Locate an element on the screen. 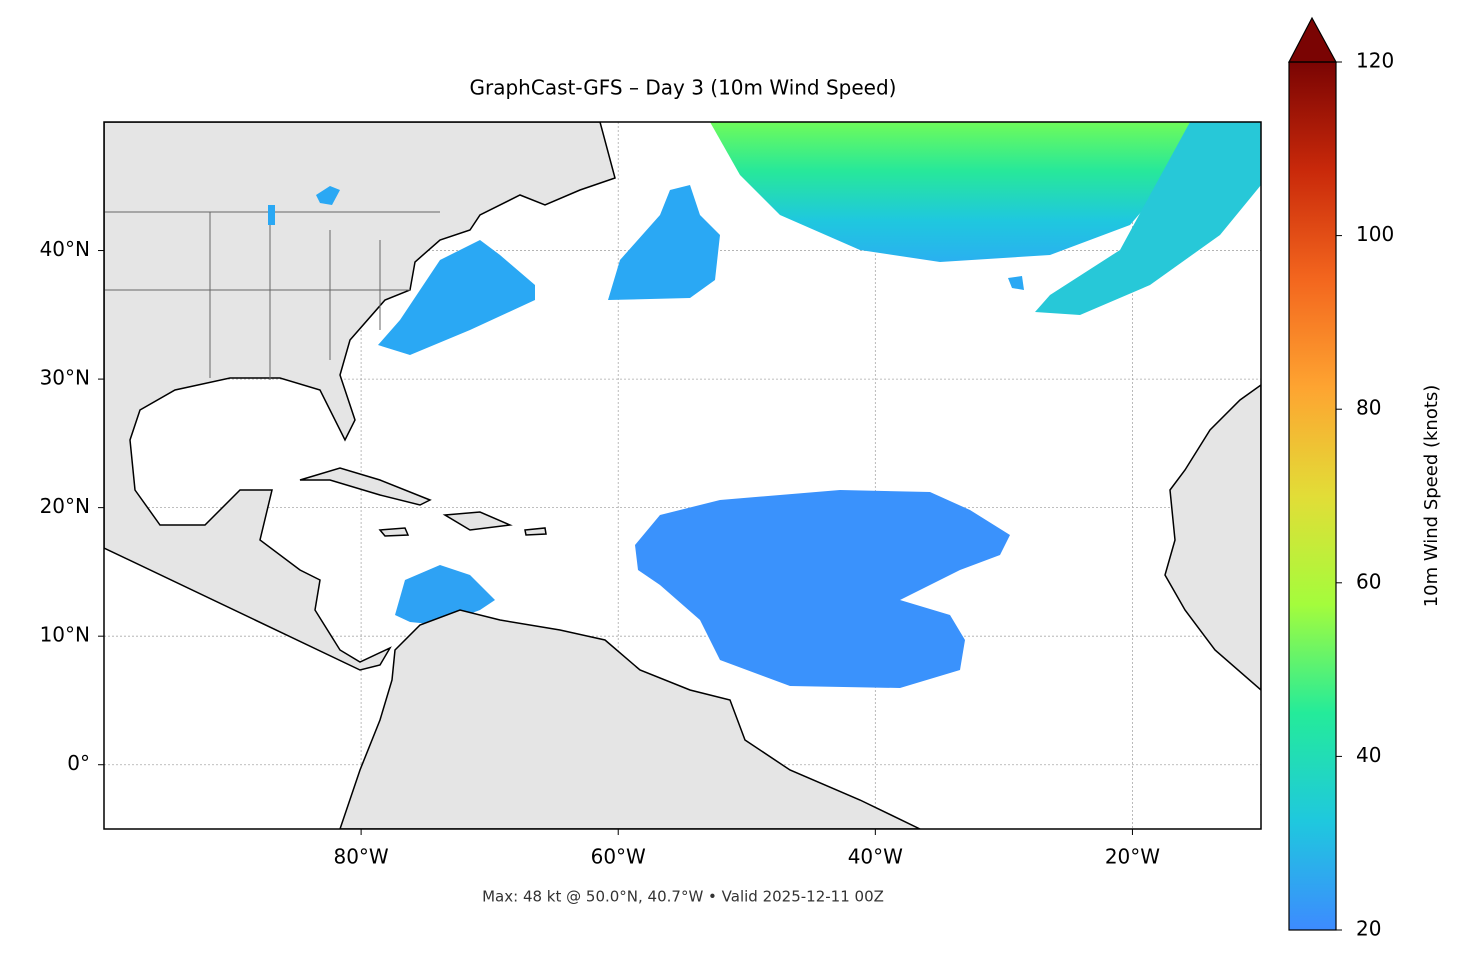 Image resolution: width=1466 pixels, height=969 pixels. x-tick-label: 80°W is located at coordinates (360, 857).